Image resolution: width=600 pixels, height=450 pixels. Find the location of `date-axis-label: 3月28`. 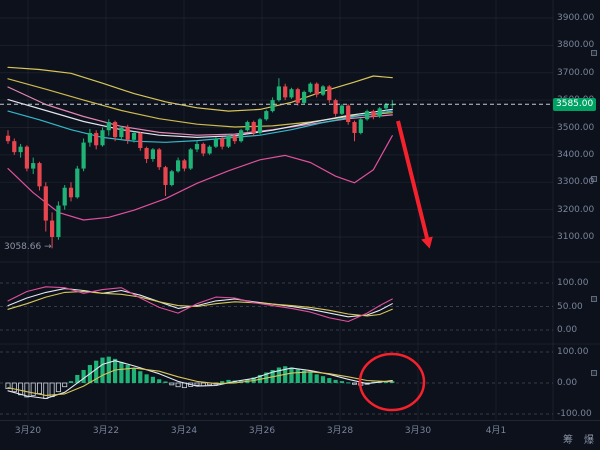

date-axis-label: 3月28 is located at coordinates (340, 431).